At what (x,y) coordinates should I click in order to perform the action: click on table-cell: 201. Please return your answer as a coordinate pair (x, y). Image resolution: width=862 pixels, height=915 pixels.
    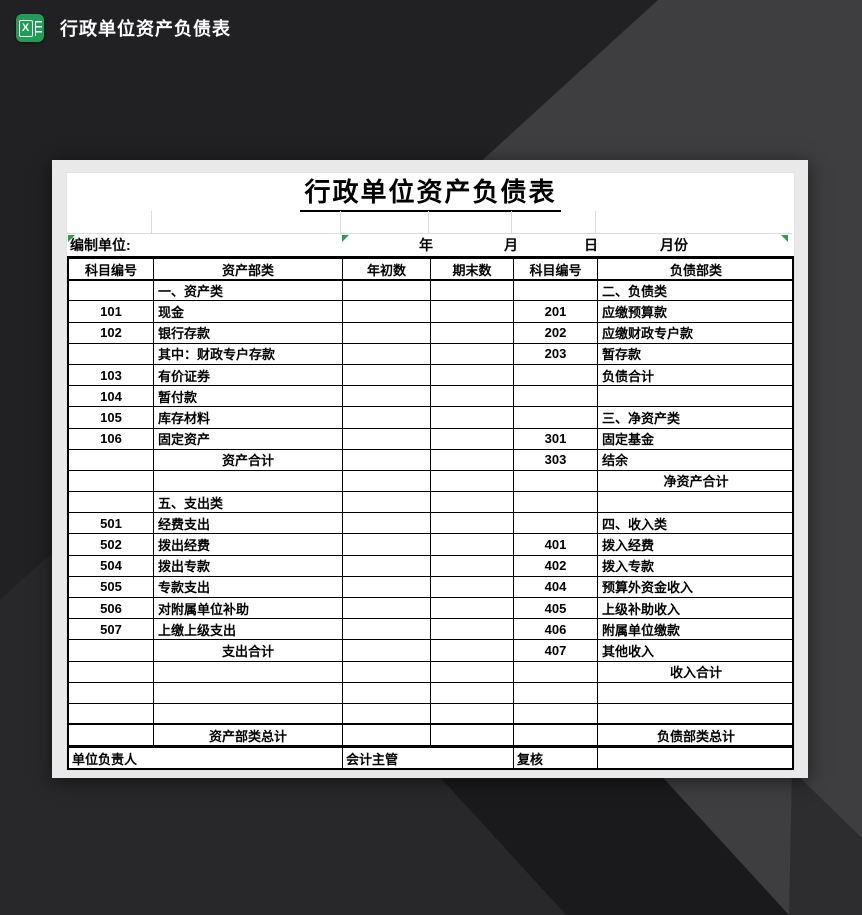
    Looking at the image, I should click on (556, 312).